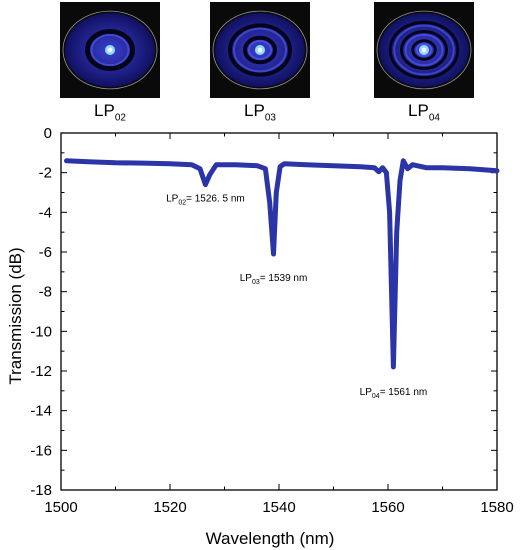 This screenshot has height=550, width=523. I want to click on mode-label-sub: 04, so click(434, 118).